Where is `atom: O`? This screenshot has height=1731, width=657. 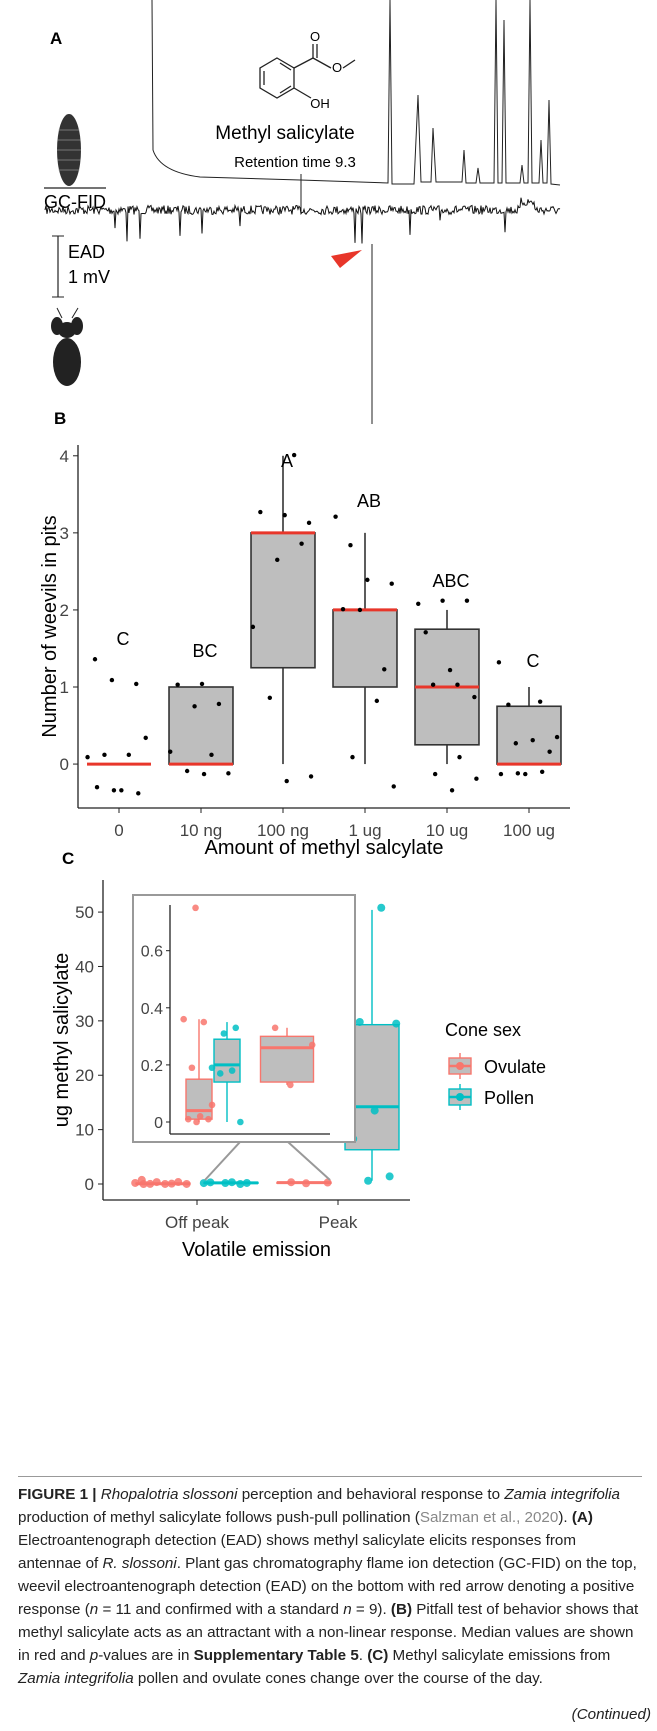 atom: O is located at coordinates (337, 67).